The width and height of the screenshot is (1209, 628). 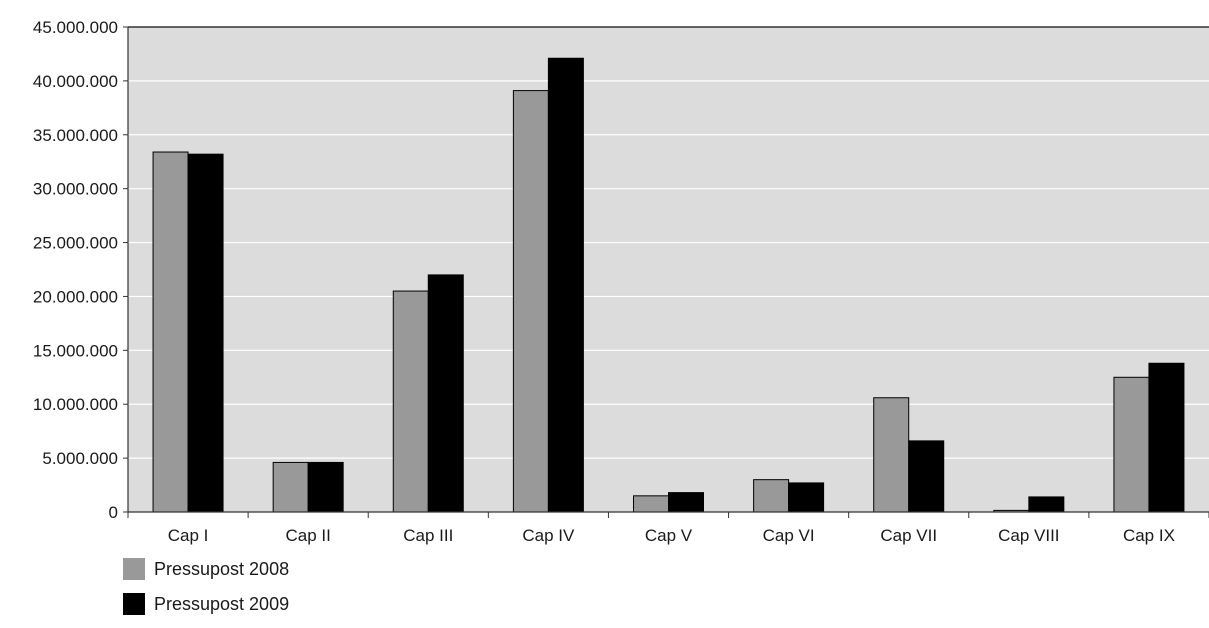 I want to click on y-tick-label: 40.000.000, so click(x=75, y=81).